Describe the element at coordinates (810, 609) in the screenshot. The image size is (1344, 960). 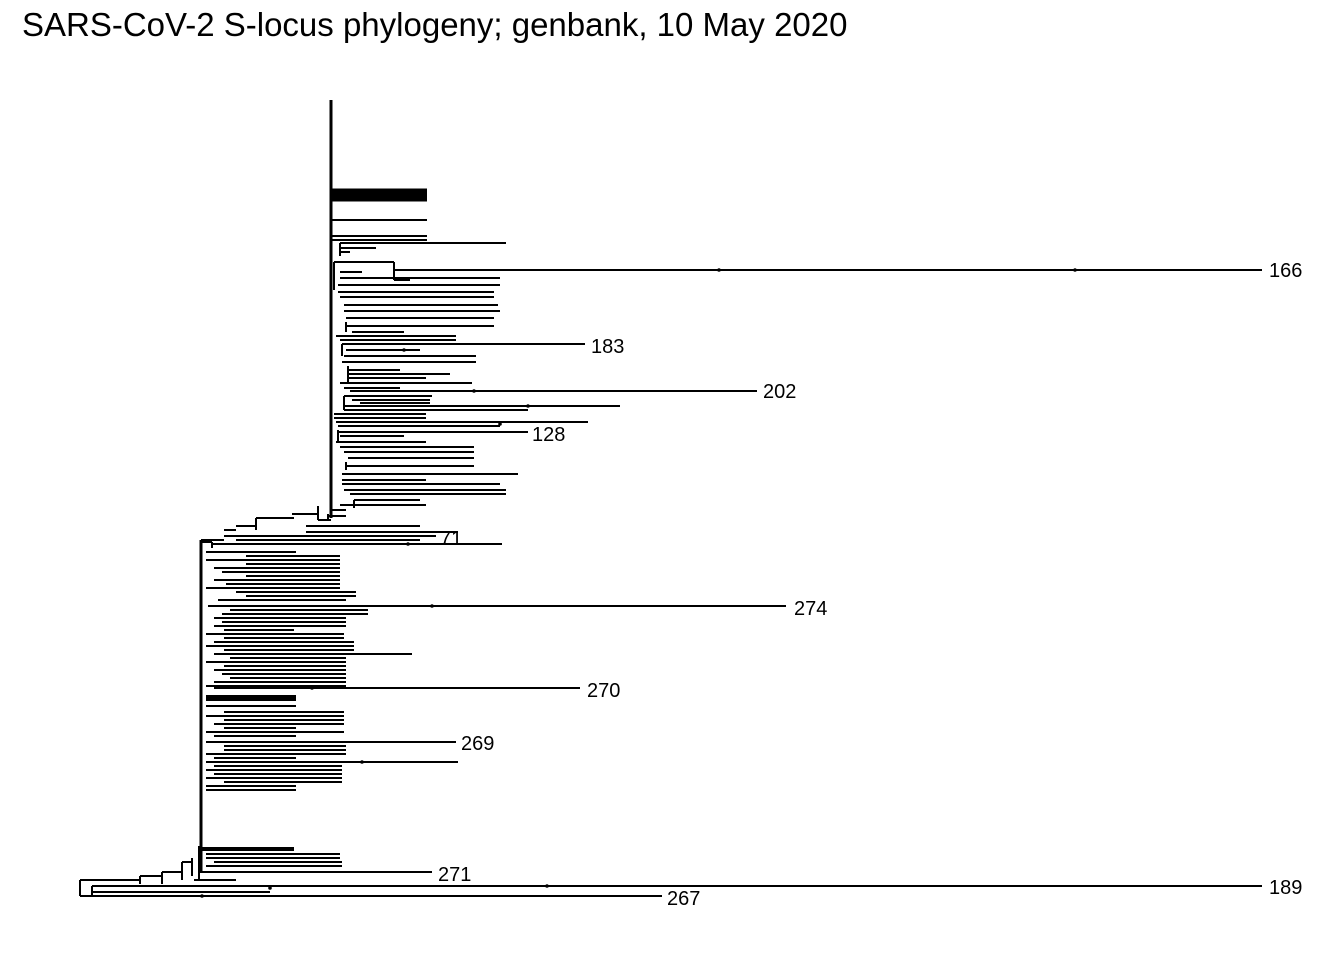
I see `tip-label-274: 274` at that location.